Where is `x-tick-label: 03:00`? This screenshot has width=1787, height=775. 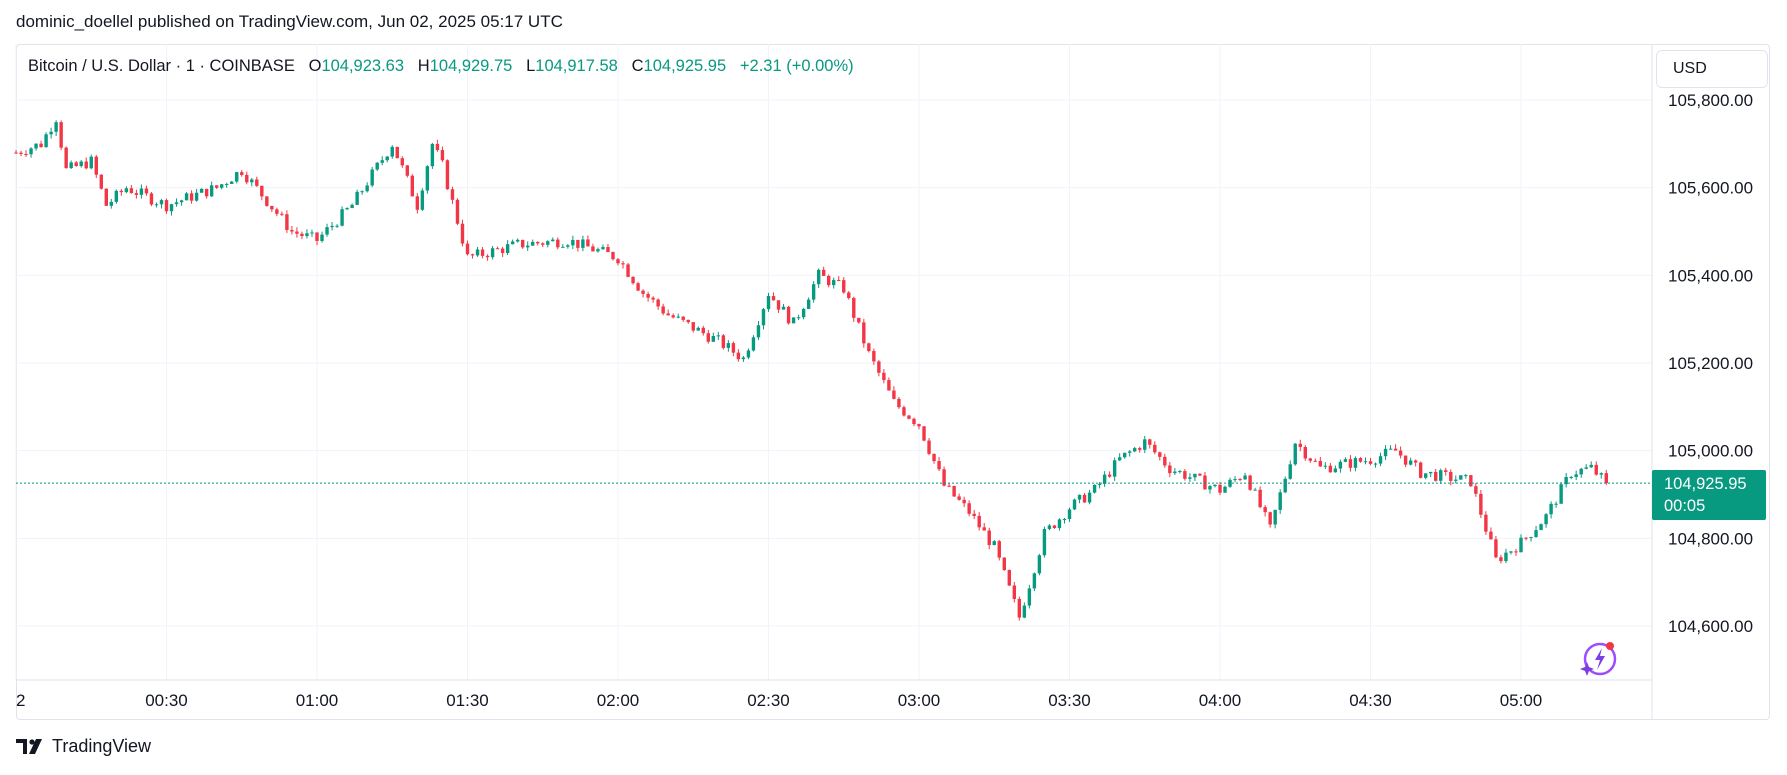
x-tick-label: 03:00 is located at coordinates (919, 700).